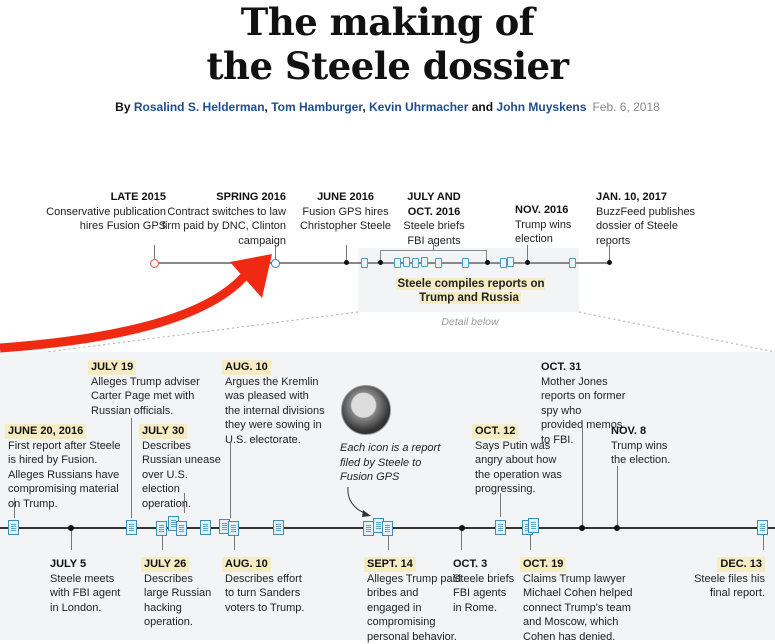  What do you see at coordinates (199, 107) in the screenshot?
I see `author-link: Rosalind S. Helderman` at bounding box center [199, 107].